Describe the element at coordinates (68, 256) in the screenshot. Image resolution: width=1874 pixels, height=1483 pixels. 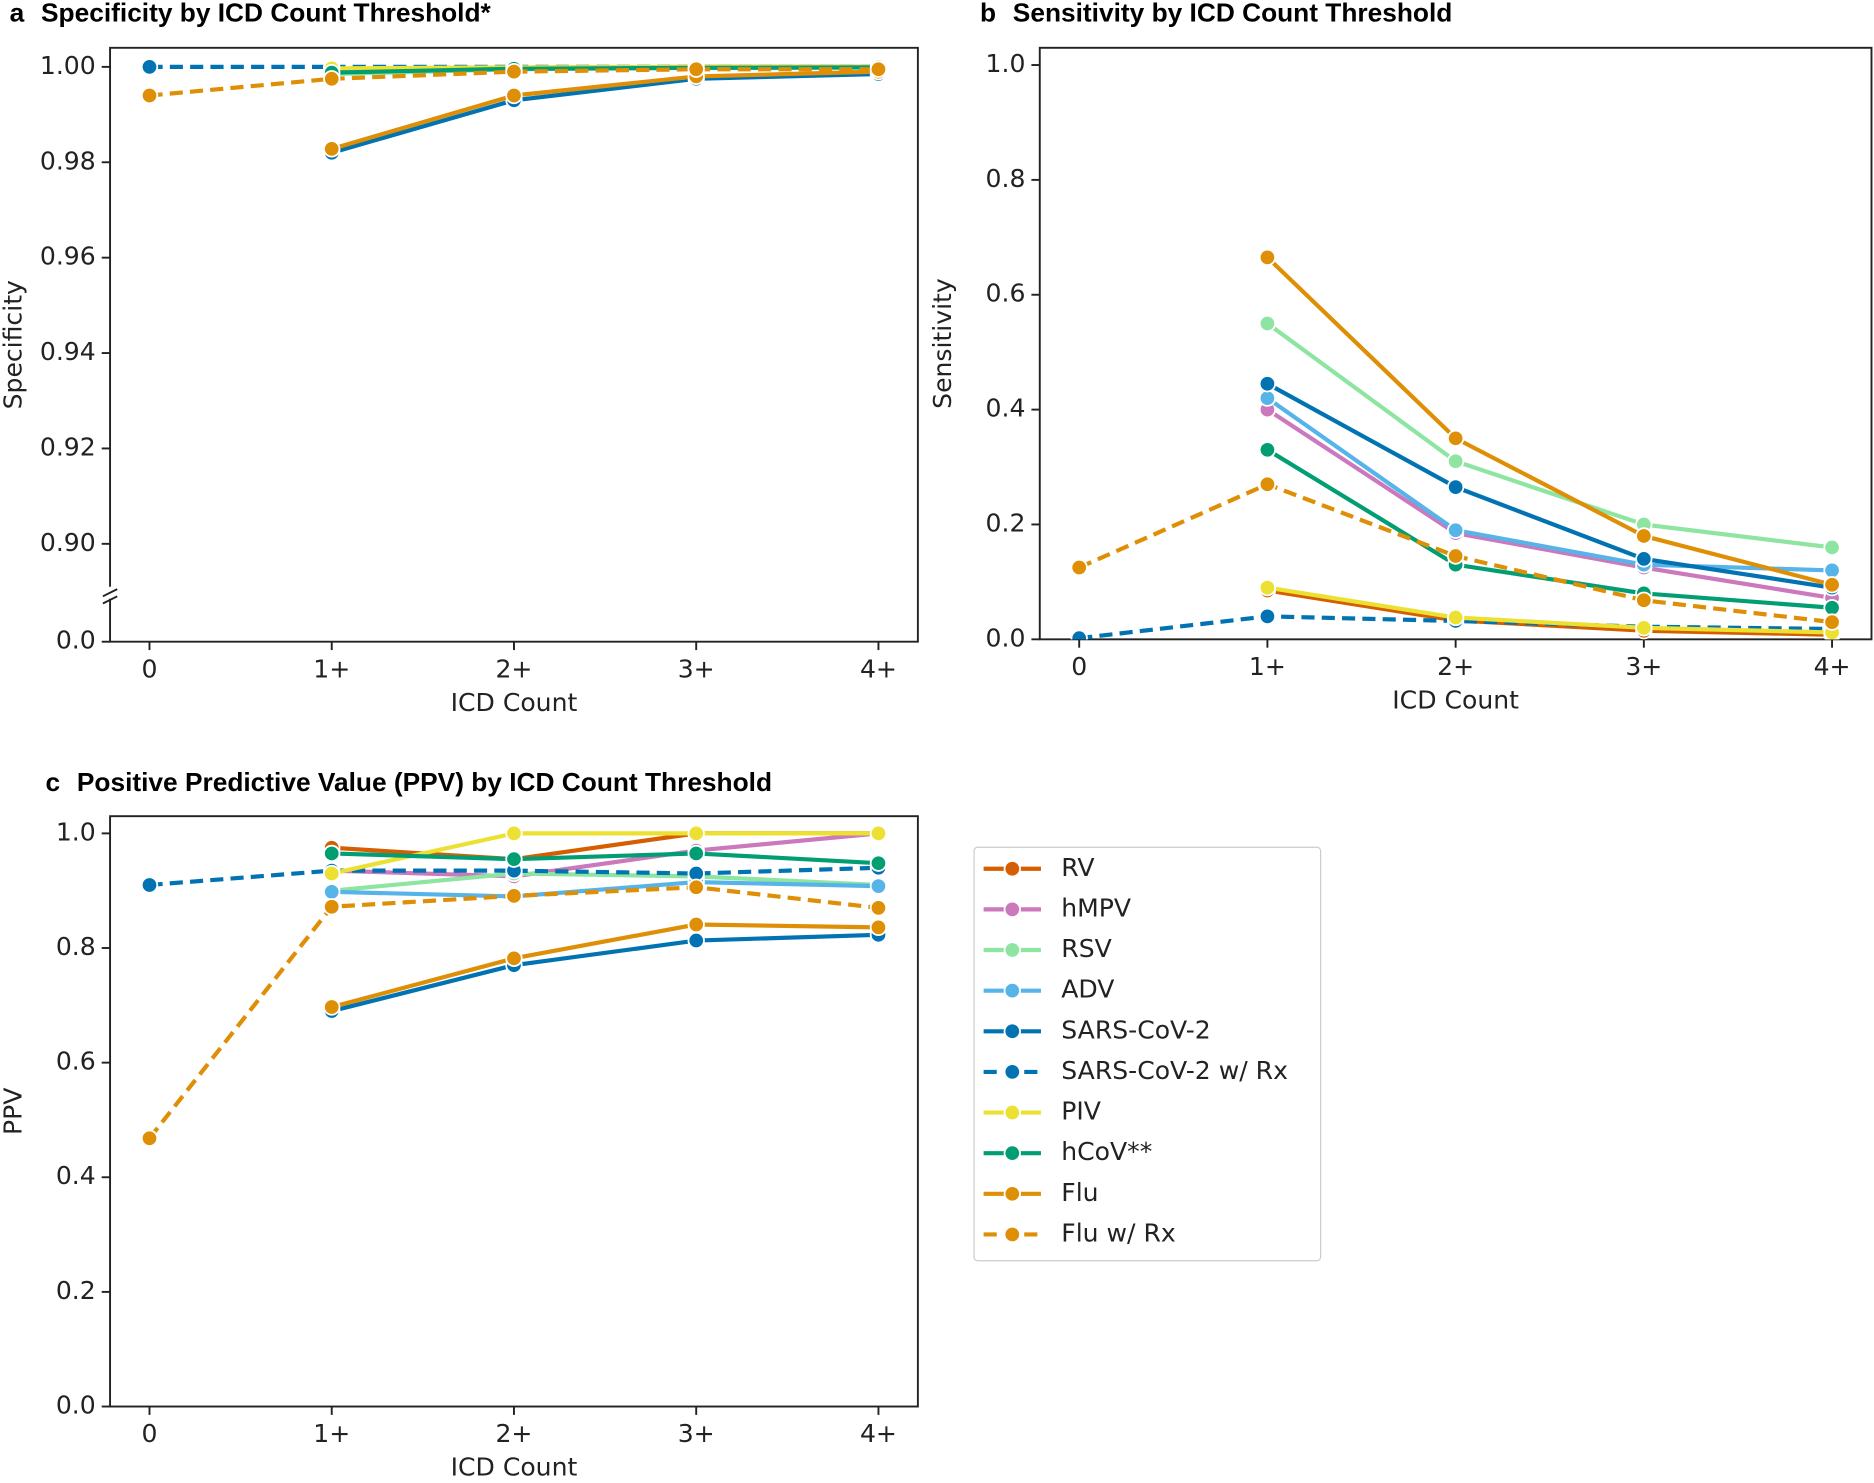
I see `y-tick-label: 0.96` at that location.